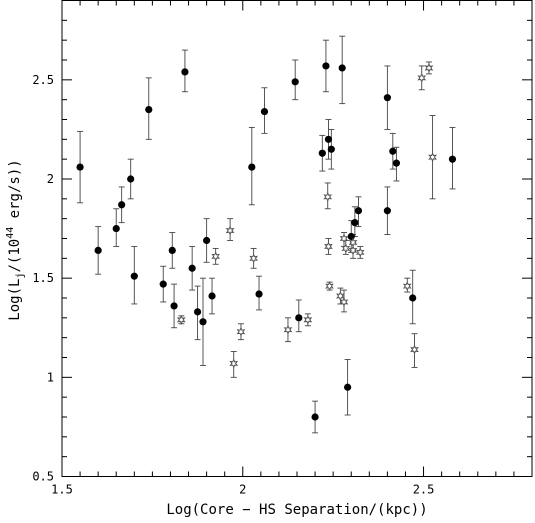  I want to click on y-axis-title-superscript: 44, so click(10, 233).